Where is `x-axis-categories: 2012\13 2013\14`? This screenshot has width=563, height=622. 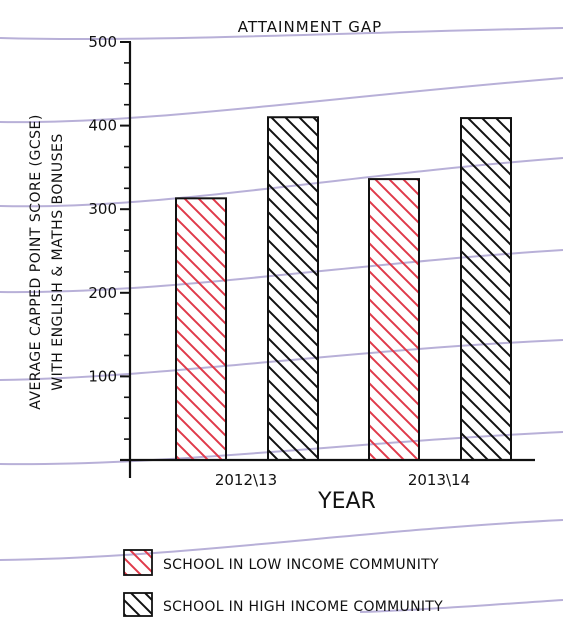
x-axis-categories: 2012\13 2013\14 is located at coordinates (342, 480).